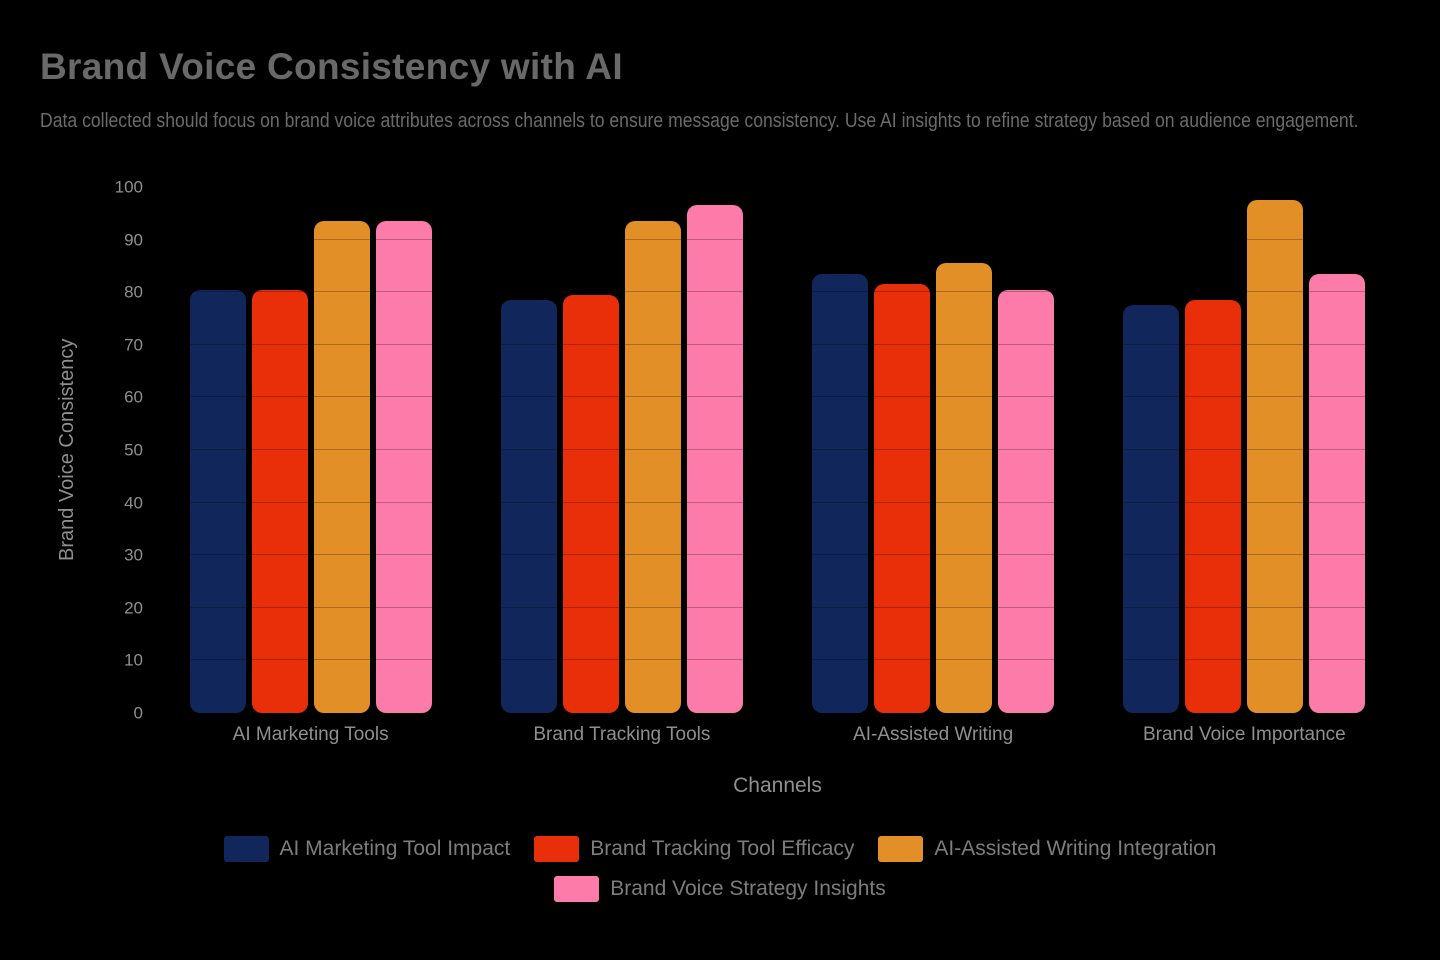  I want to click on legend-row-2: Brand Voice Strategy Insights, so click(720, 889).